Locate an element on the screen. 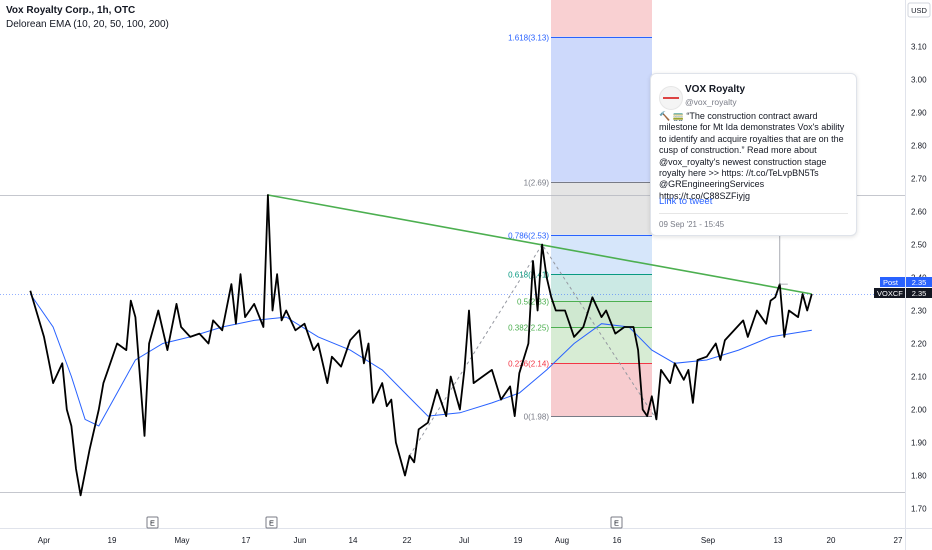  y-tick-label: 2.10 is located at coordinates (919, 377).